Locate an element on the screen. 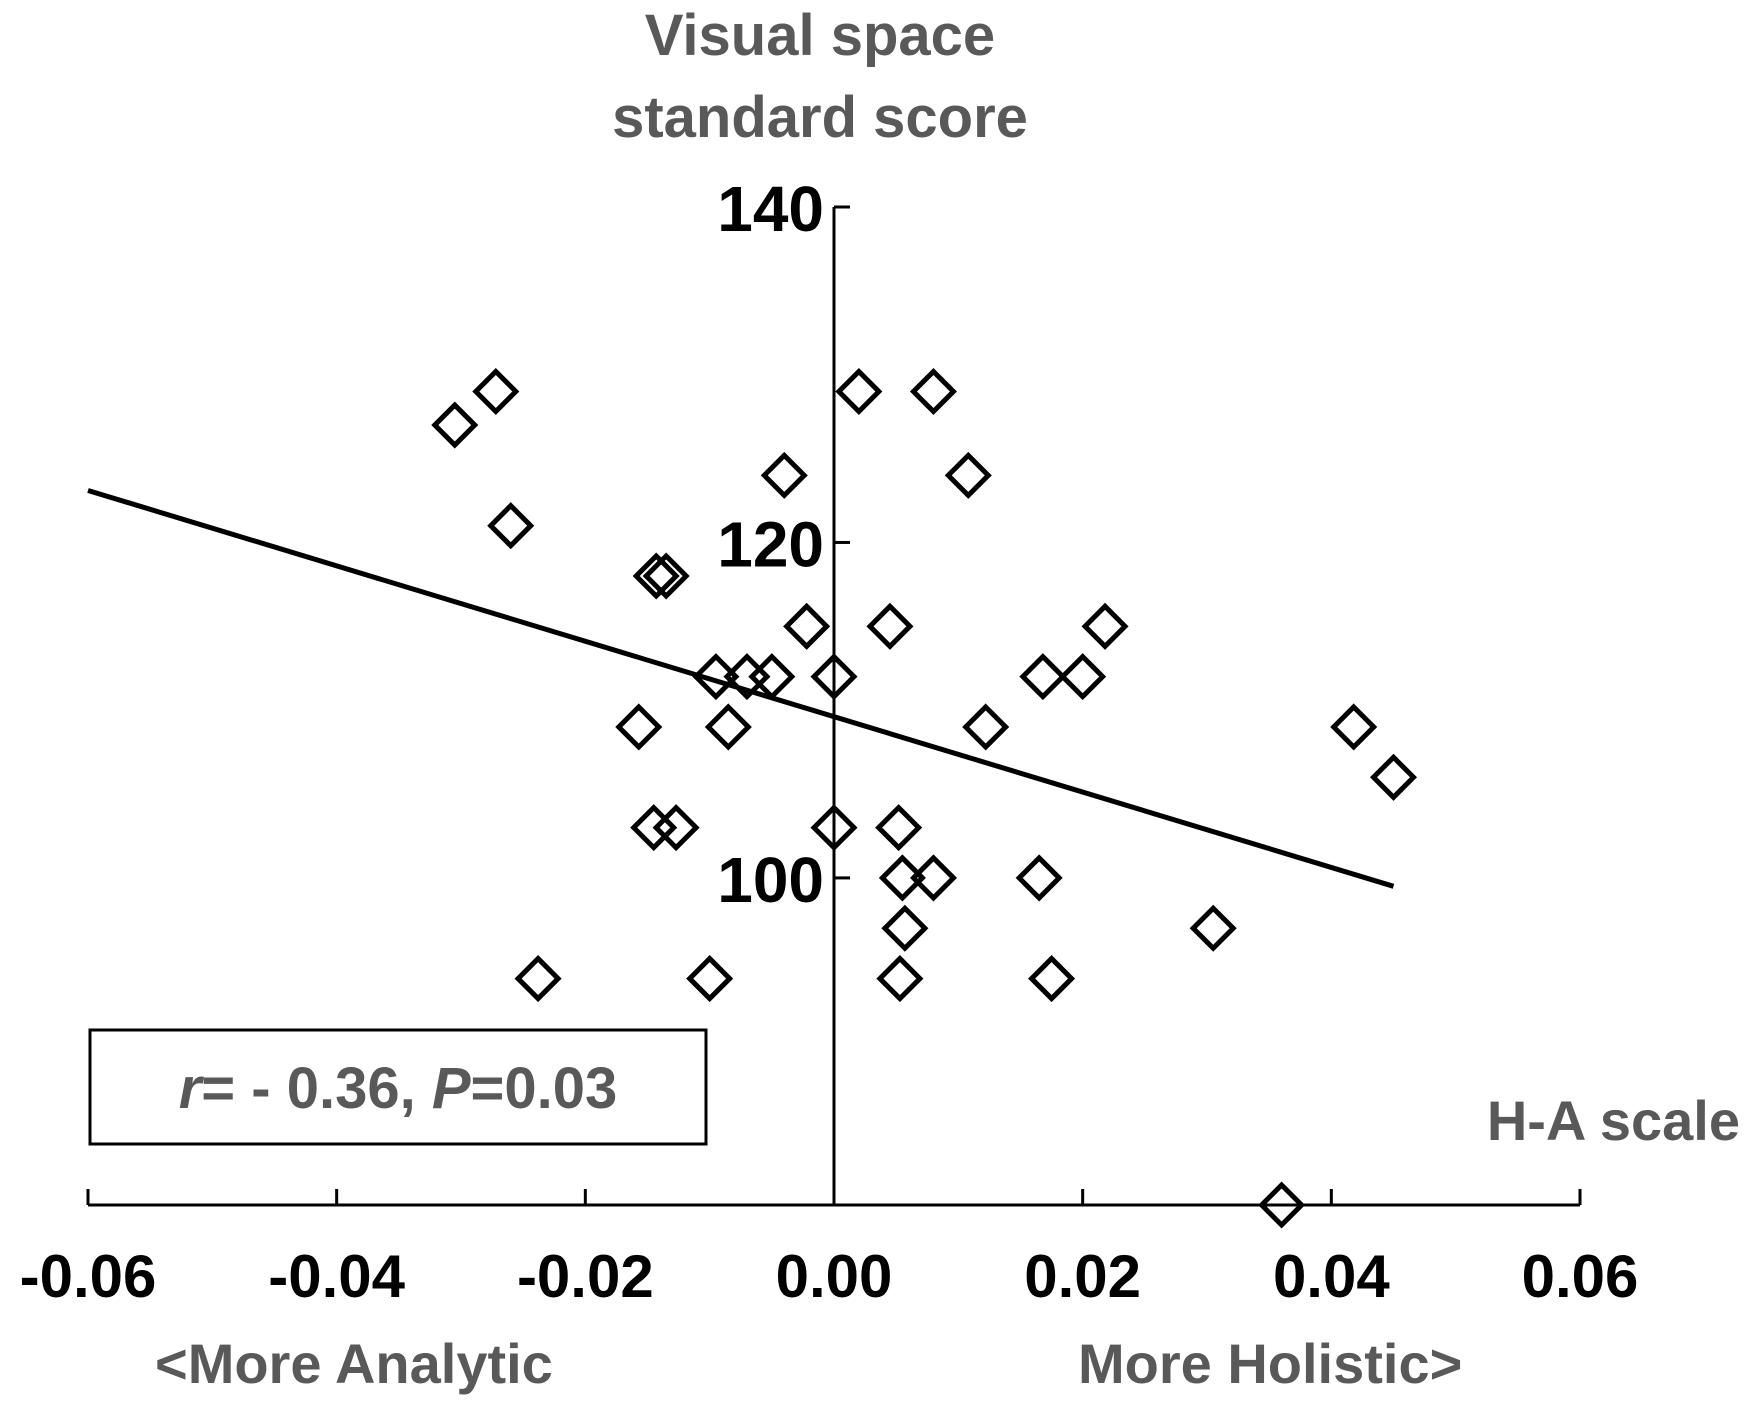  x-axis-ticks: -0.06 -0.04 -0.02 0.00 0.02 0.04 0.06 is located at coordinates (829, 1249).